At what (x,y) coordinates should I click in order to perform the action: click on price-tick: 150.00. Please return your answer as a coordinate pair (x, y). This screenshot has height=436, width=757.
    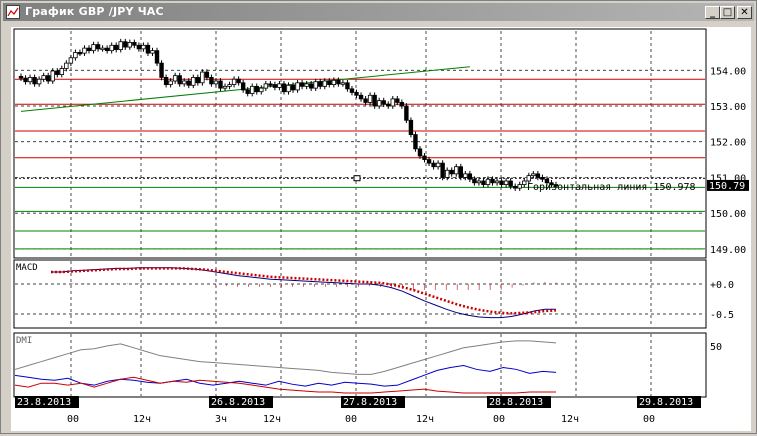
    Looking at the image, I should click on (728, 214).